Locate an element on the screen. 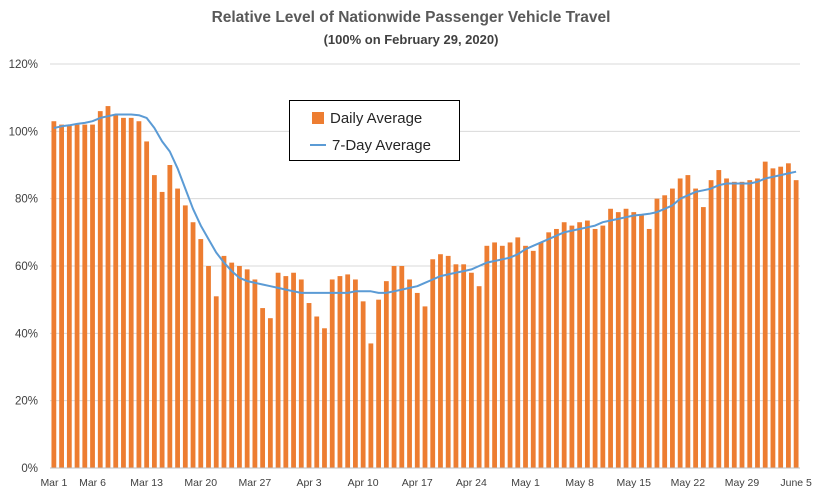  x-tick-label: May 29 is located at coordinates (742, 483).